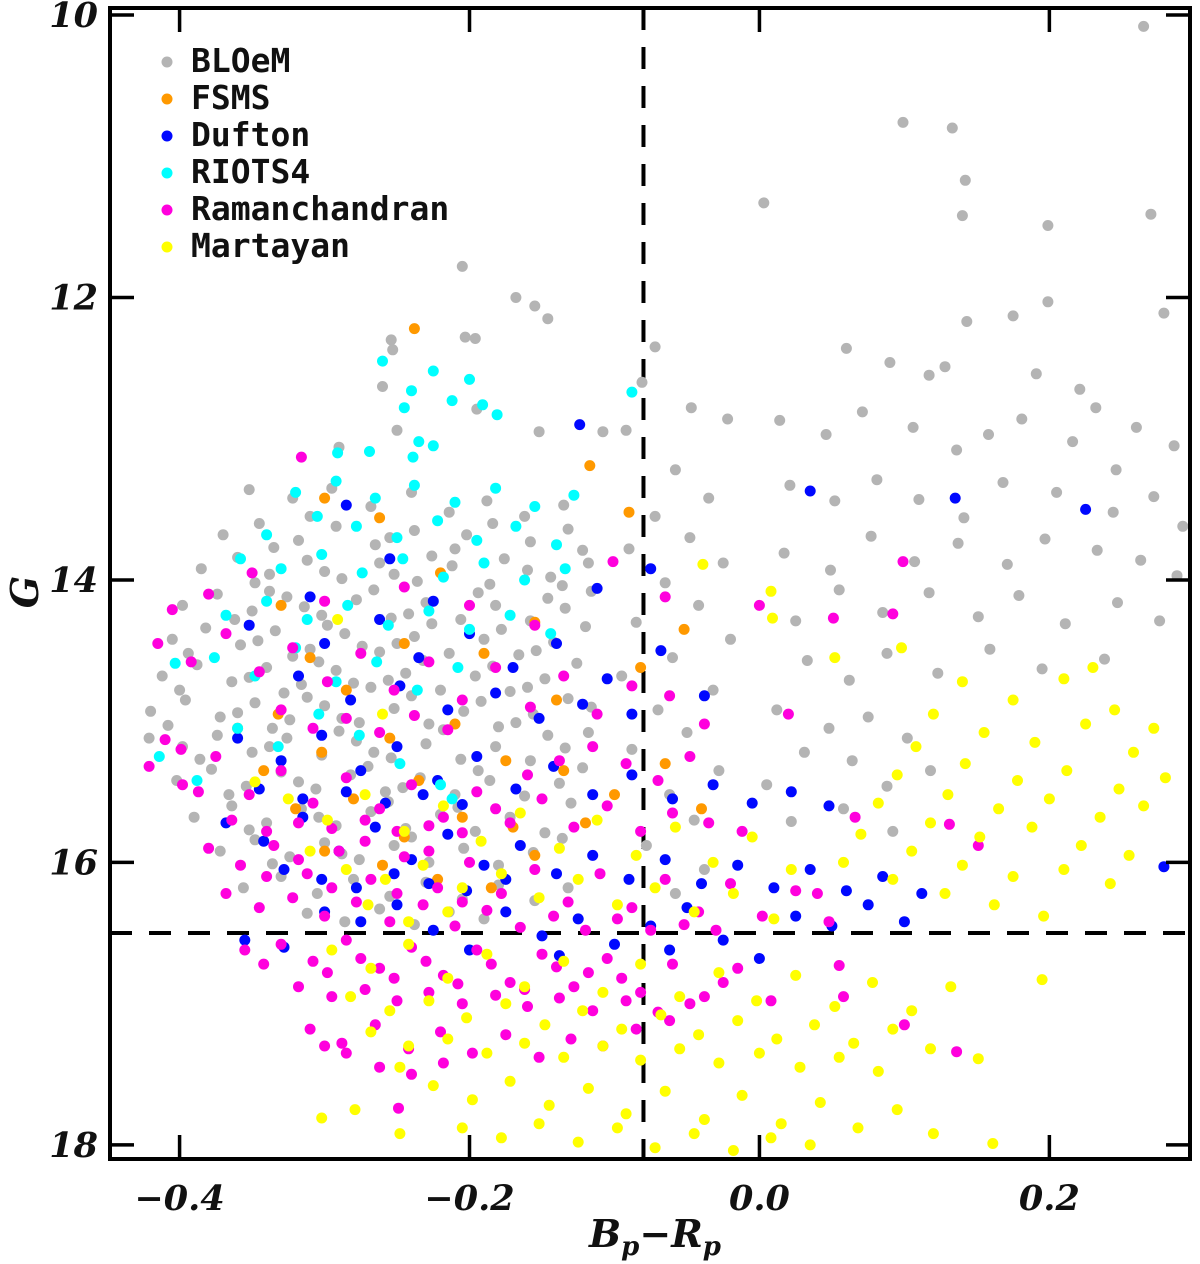 This screenshot has height=1264, width=1200. What do you see at coordinates (179, 1198) in the screenshot?
I see `x-tick-label: −0.4` at bounding box center [179, 1198].